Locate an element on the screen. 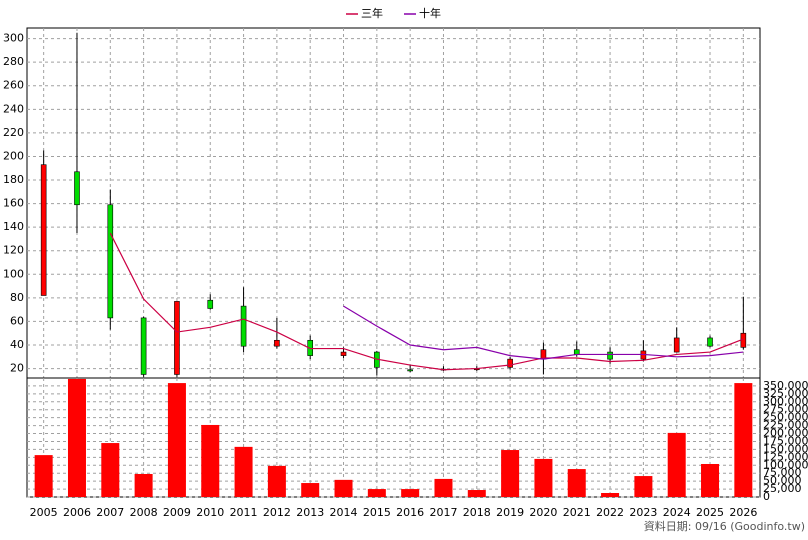 The height and width of the screenshot is (540, 808). y-tick-label: 200,000 is located at coordinates (785, 433).